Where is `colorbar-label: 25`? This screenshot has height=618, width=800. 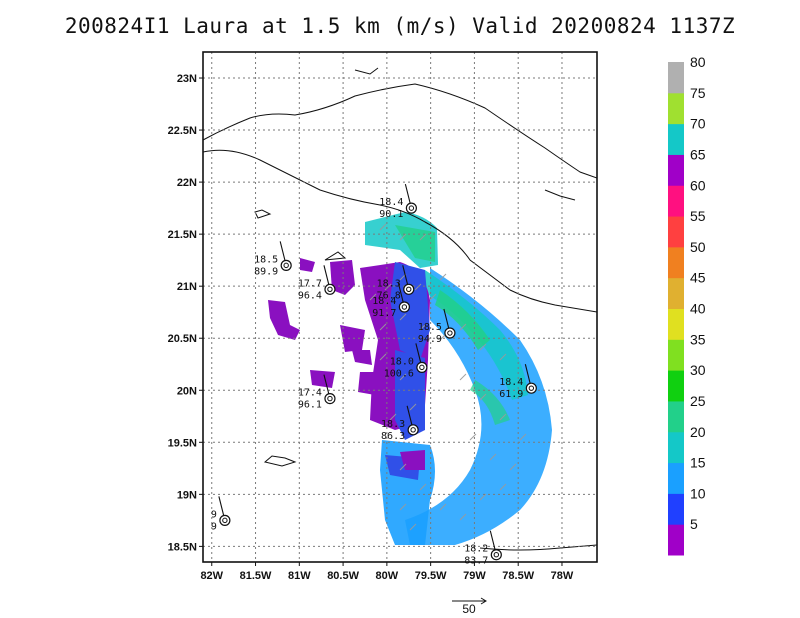 colorbar-label: 25 is located at coordinates (698, 401).